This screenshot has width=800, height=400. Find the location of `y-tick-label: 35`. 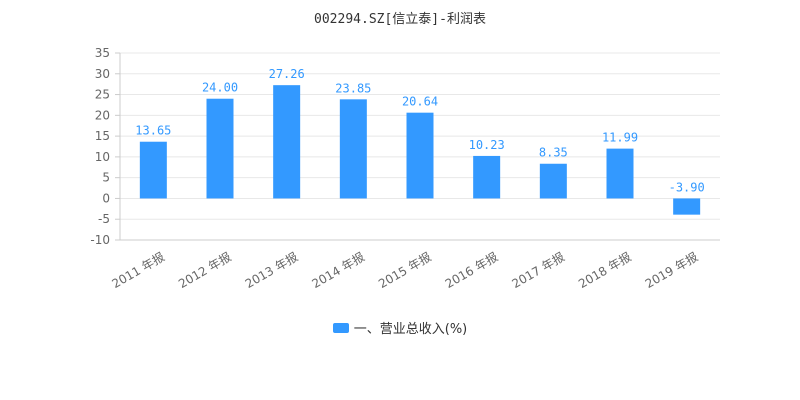

y-tick-label: 35 is located at coordinates (102, 53).